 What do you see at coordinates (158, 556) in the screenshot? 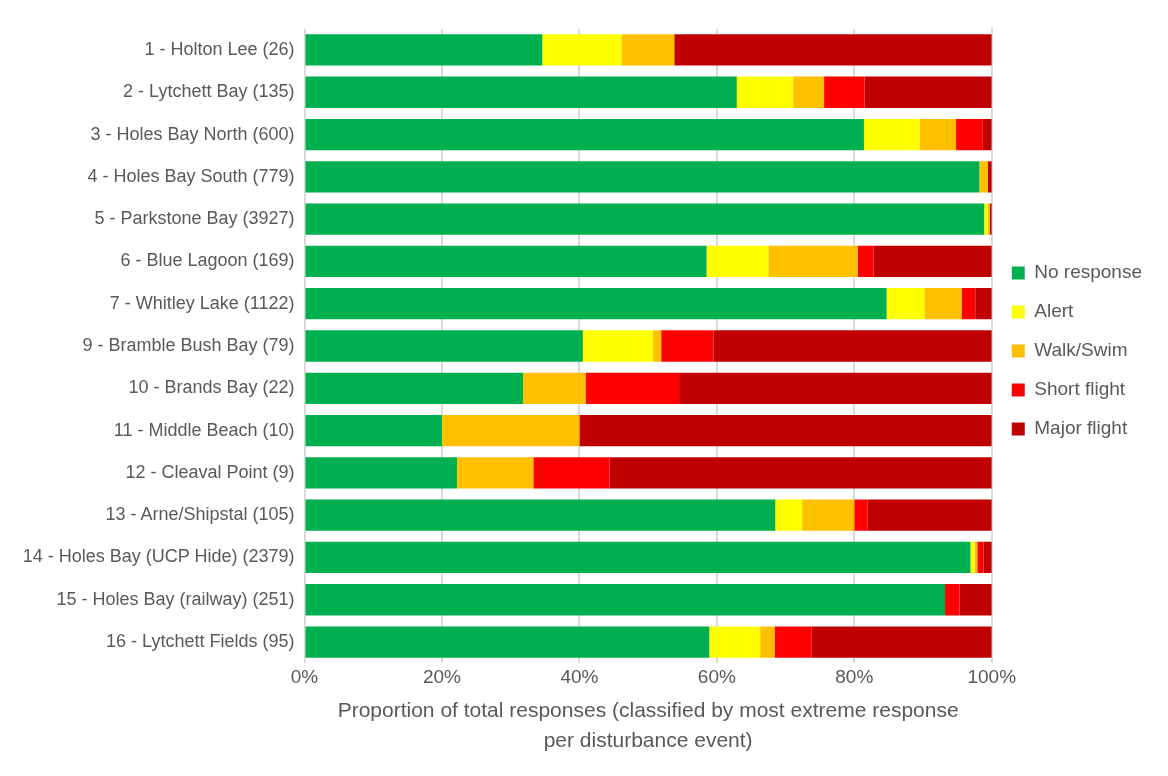
I see `y-tick-label: 14 - Holes Bay (UCP Hide) (2379)` at bounding box center [158, 556].